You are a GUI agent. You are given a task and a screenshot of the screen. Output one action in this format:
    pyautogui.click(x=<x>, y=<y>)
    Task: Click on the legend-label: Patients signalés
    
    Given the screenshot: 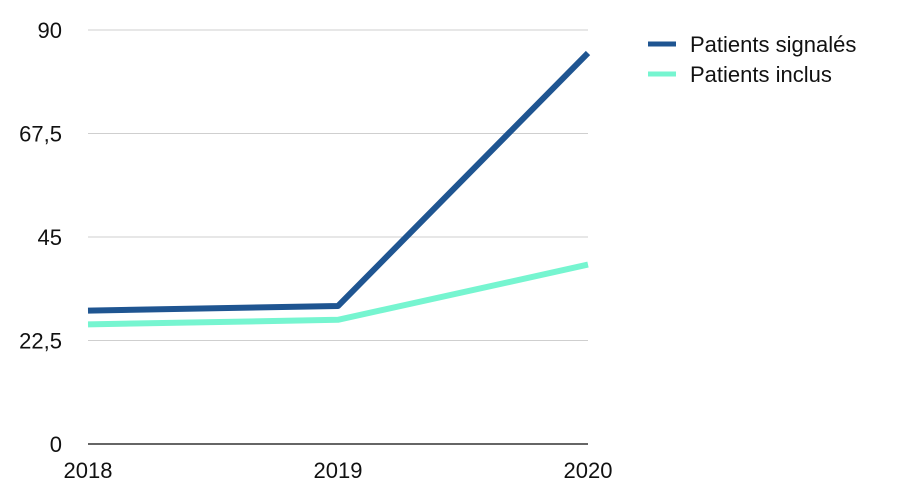 What is the action you would take?
    pyautogui.click(x=773, y=44)
    